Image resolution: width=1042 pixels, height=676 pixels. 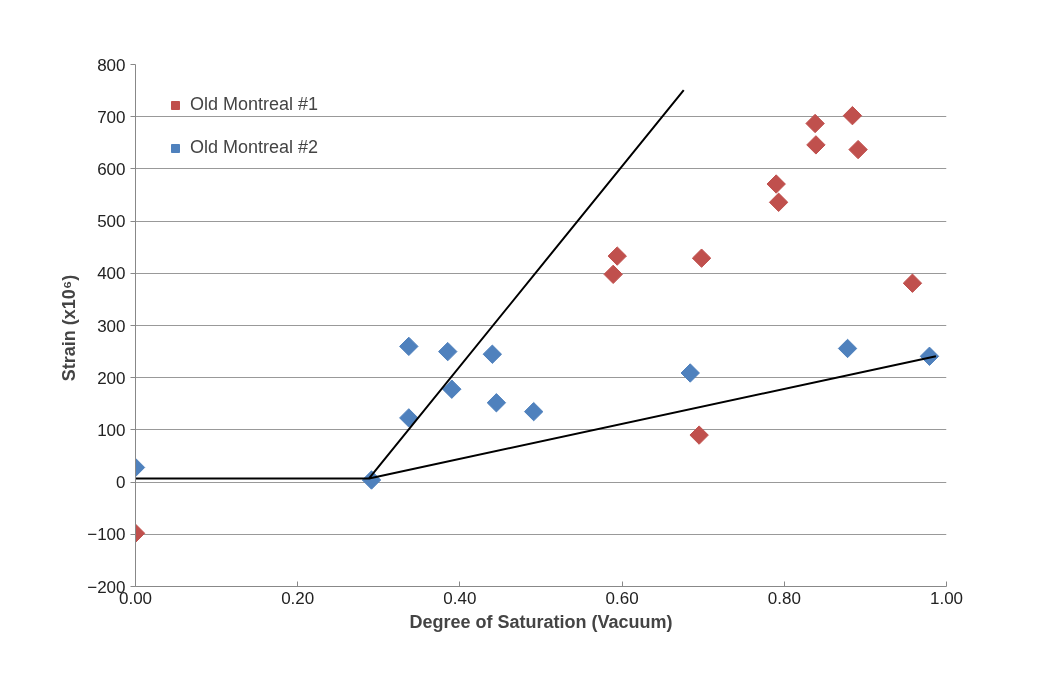 I want to click on x-tick-label: 0.60, so click(x=622, y=598).